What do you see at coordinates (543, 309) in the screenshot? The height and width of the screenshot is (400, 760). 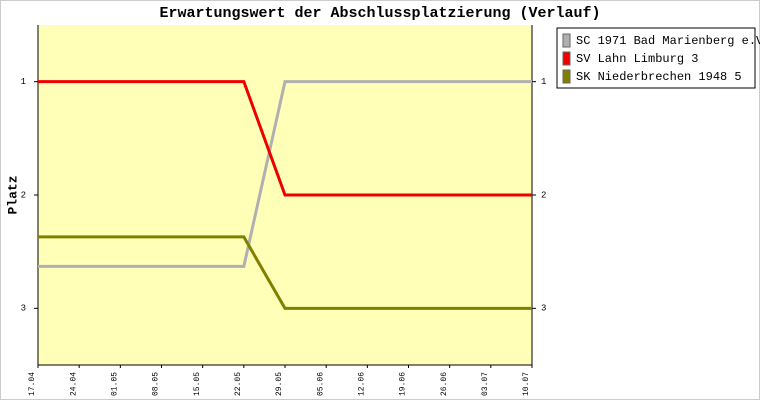 I see `y2-tick-label: 3` at bounding box center [543, 309].